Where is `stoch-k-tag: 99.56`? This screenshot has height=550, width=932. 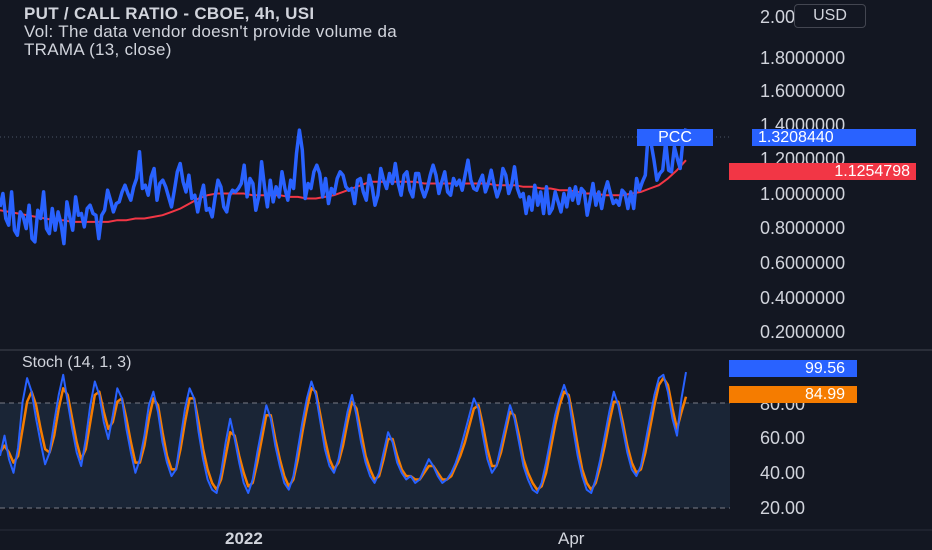 stoch-k-tag: 99.56 is located at coordinates (793, 368).